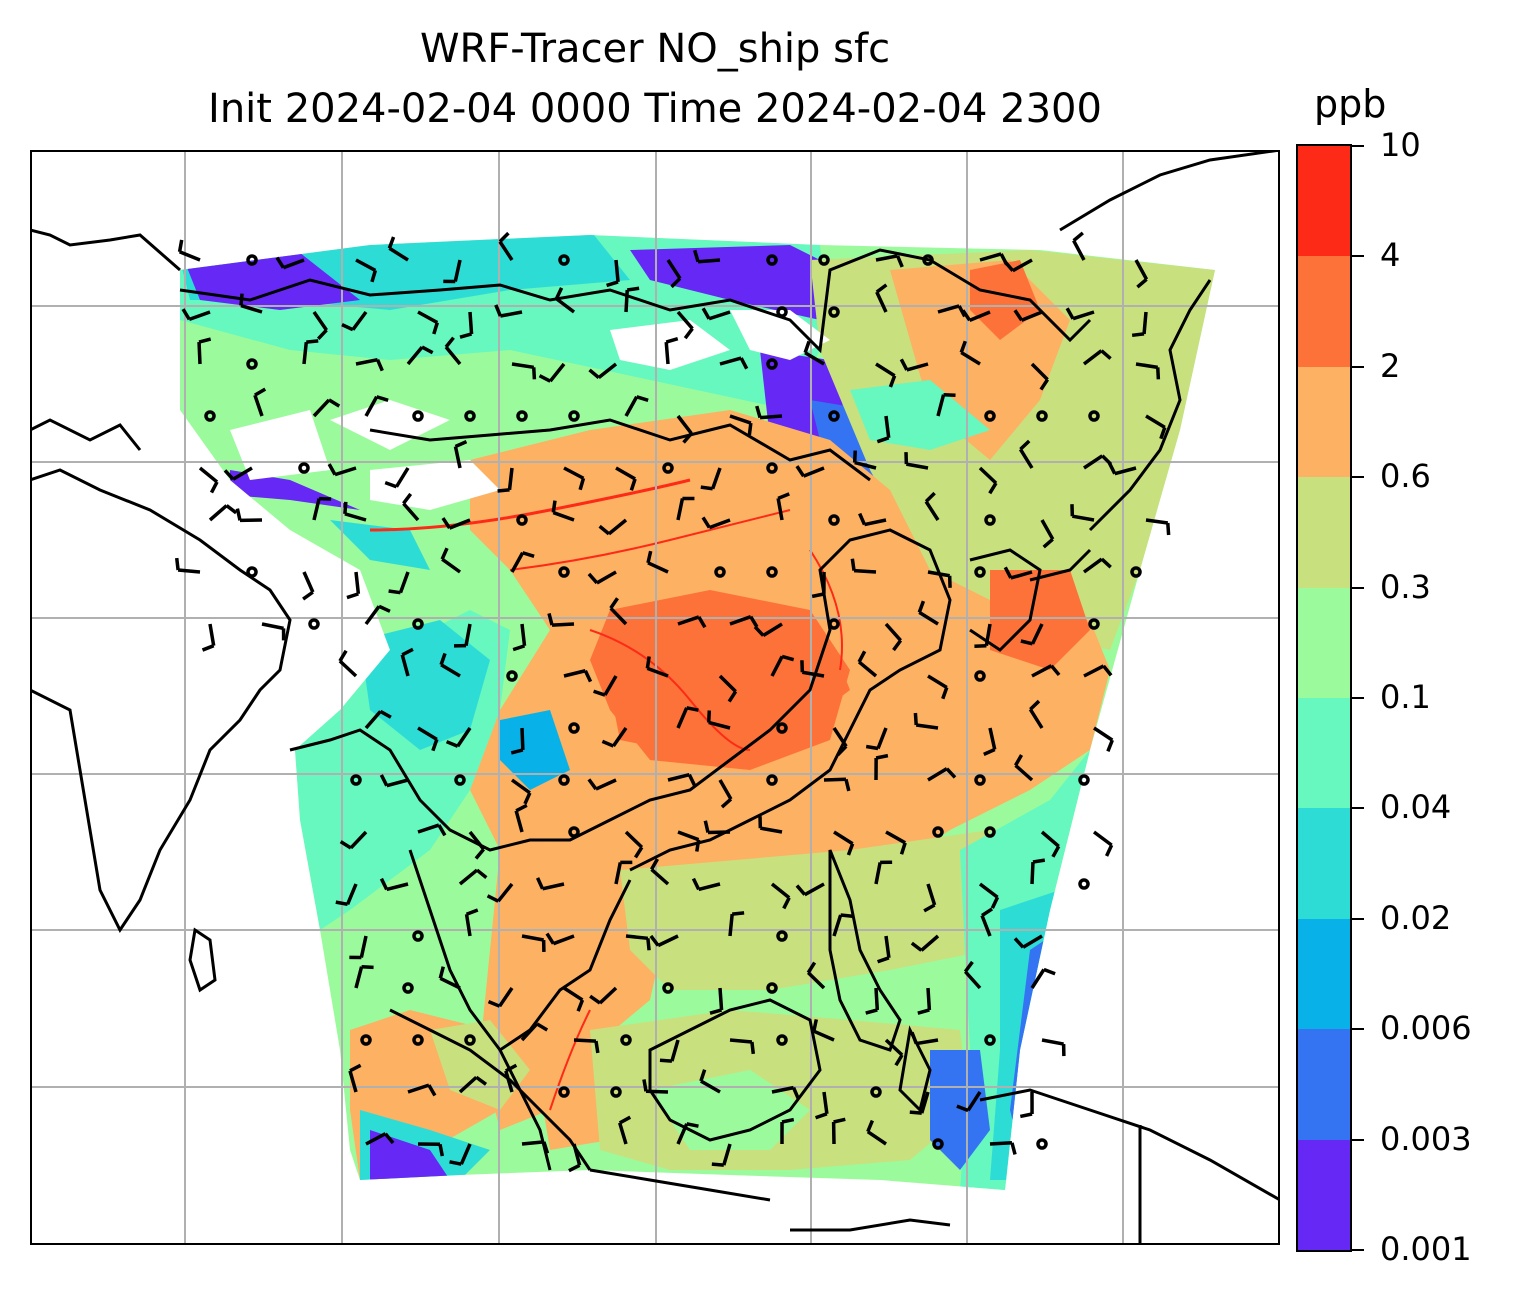 Image resolution: width=1528 pixels, height=1306 pixels. Describe the element at coordinates (1426, 1138) in the screenshot. I see `colorbar-tick-label: 0.003` at that location.